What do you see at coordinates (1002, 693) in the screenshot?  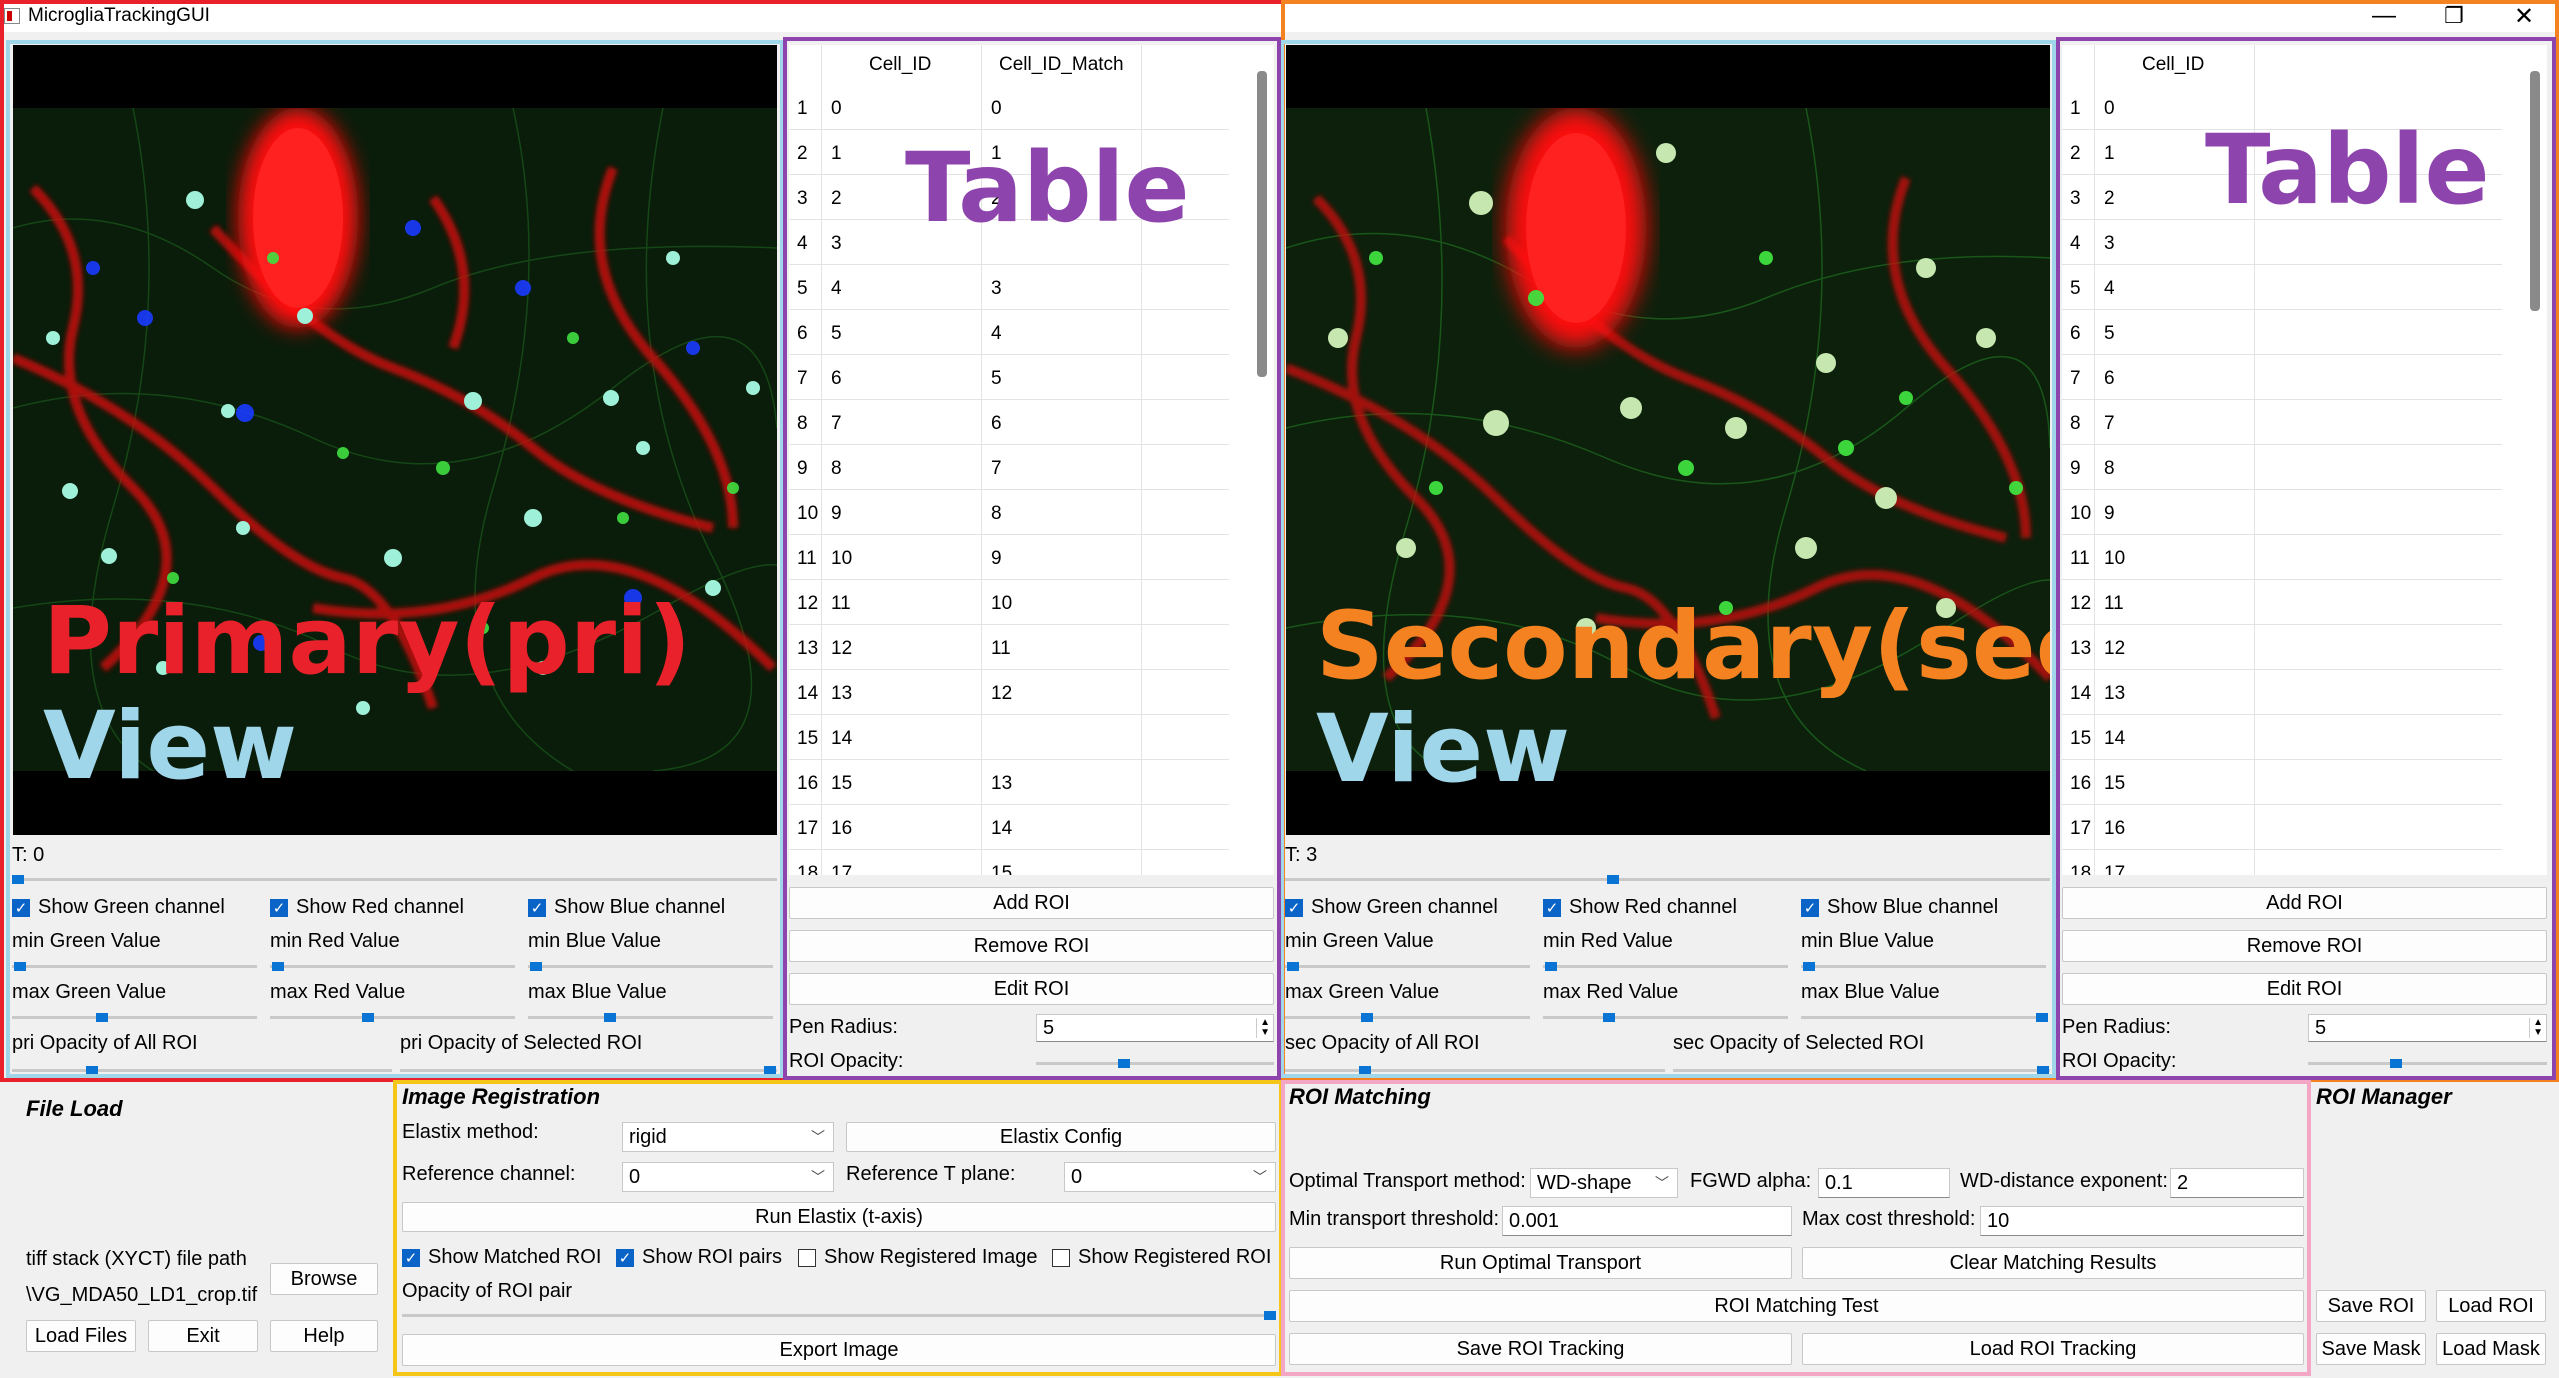 I see `table-cell: 12` at bounding box center [1002, 693].